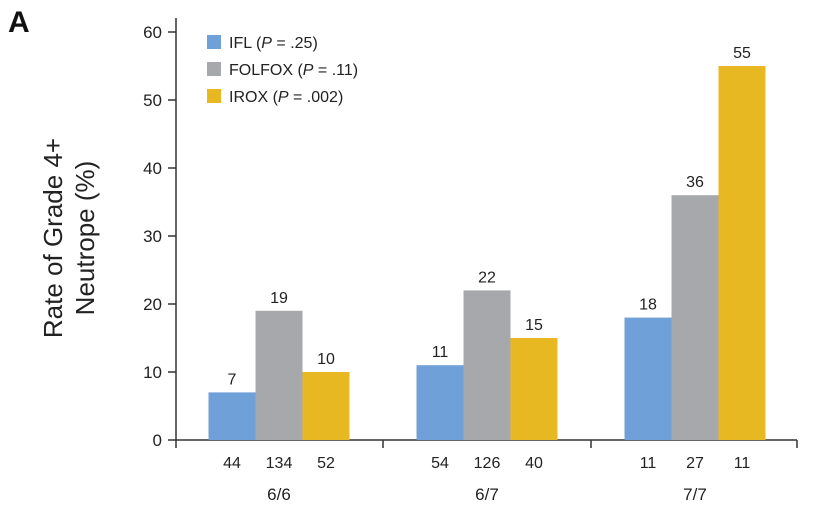 The height and width of the screenshot is (520, 832). What do you see at coordinates (152, 168) in the screenshot?
I see `y-tick-label: 40` at bounding box center [152, 168].